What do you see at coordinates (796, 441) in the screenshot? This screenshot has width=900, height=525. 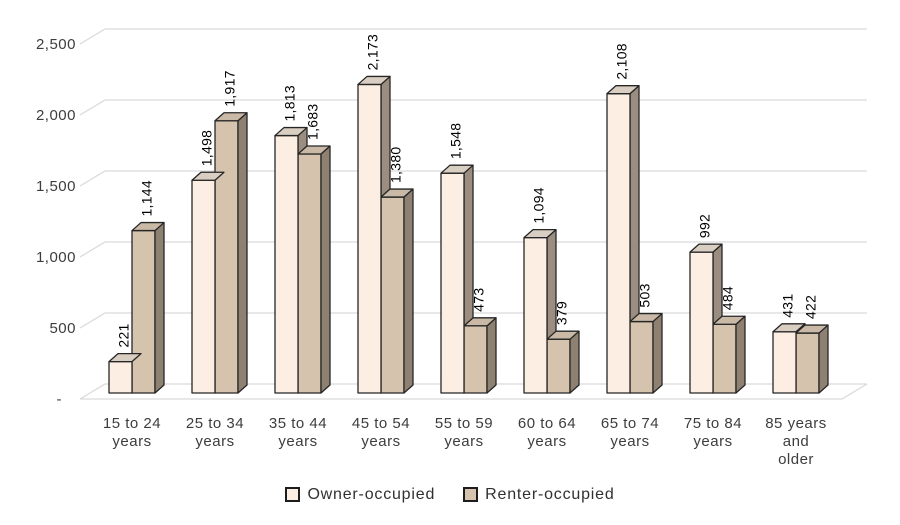 I see `x-axis-category-label-8: and` at bounding box center [796, 441].